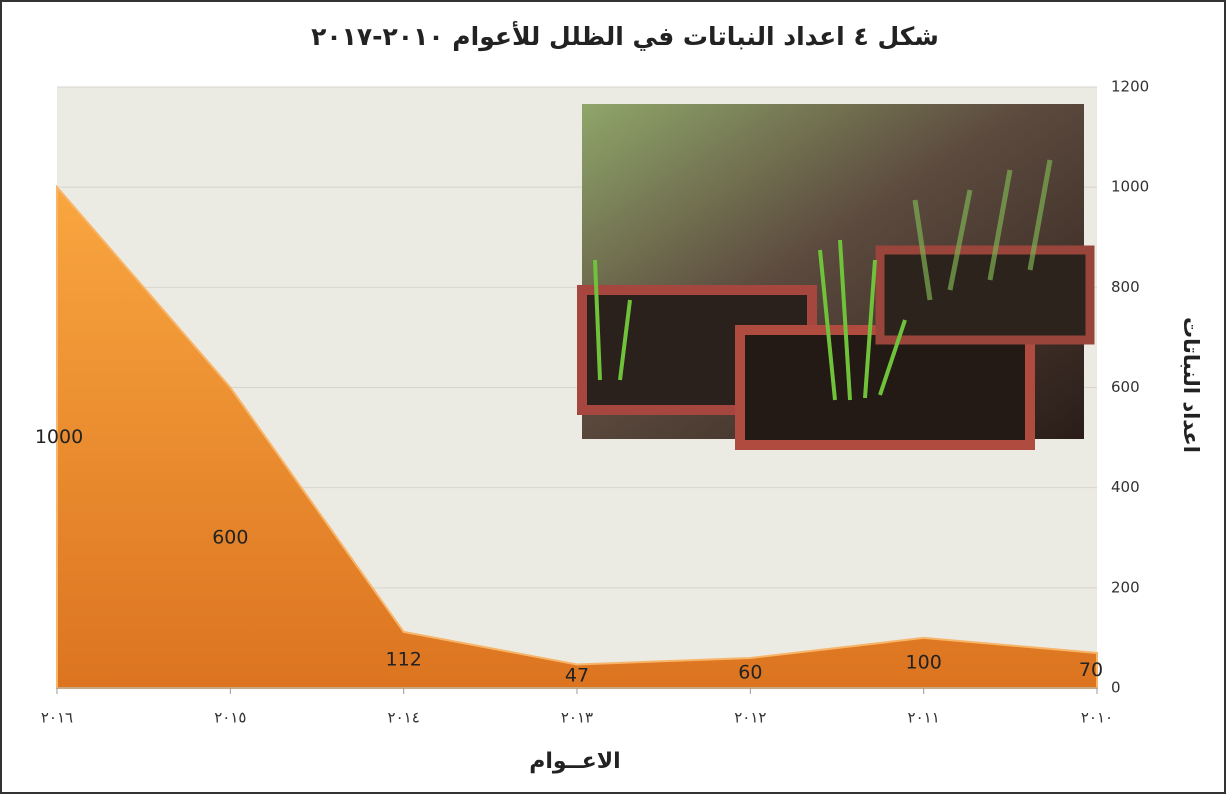 This screenshot has height=794, width=1226. I want to click on y-tick-label: 1200, so click(1130, 87).